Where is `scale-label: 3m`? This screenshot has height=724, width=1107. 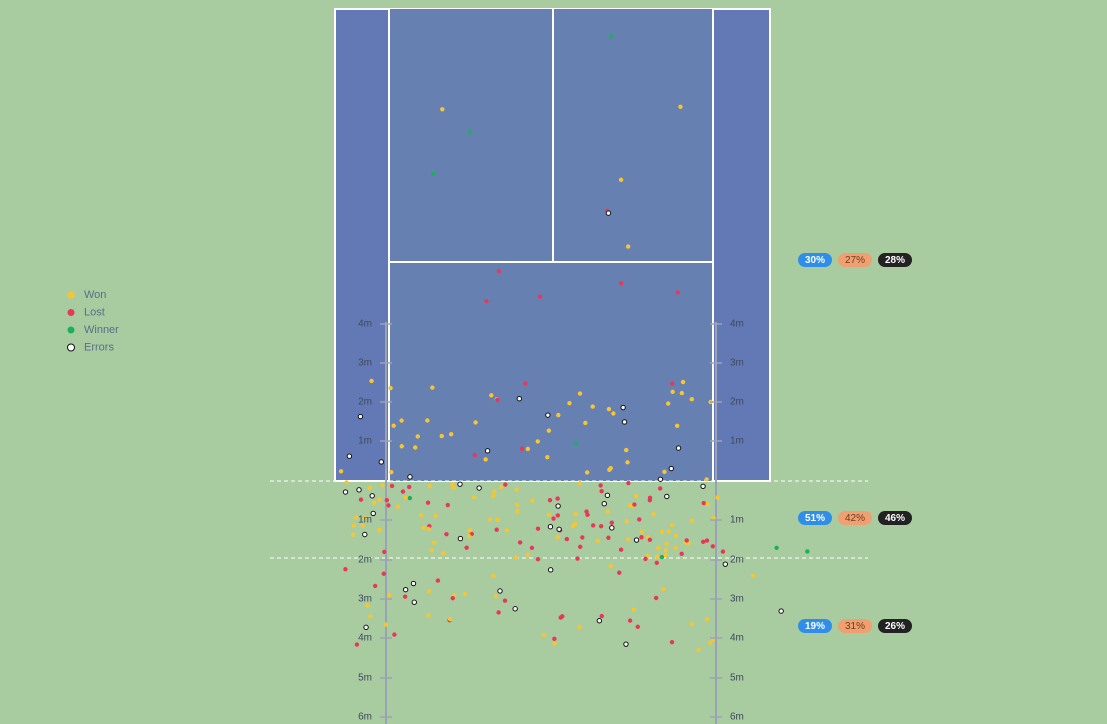 scale-label: 3m is located at coordinates (365, 363).